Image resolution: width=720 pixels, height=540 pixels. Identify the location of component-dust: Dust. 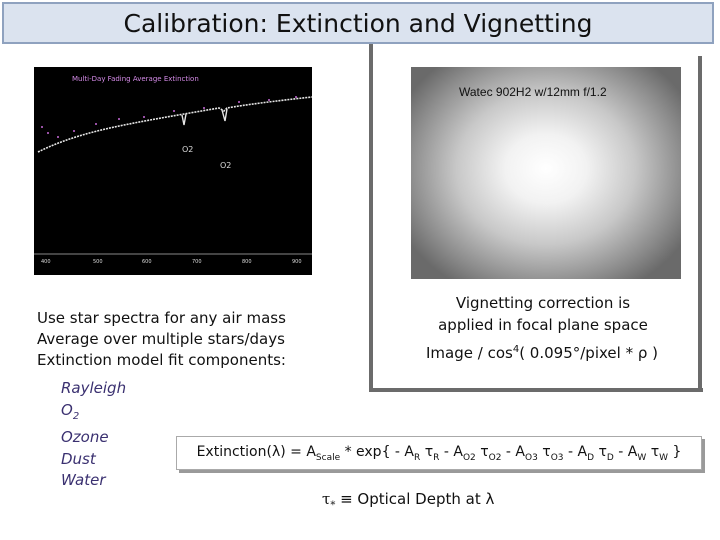
(78, 458).